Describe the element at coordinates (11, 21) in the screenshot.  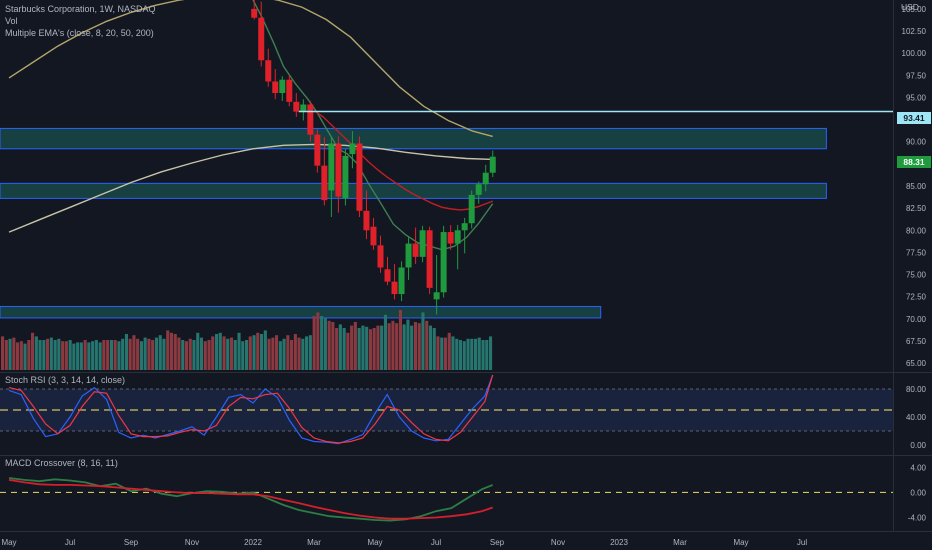
I see `volume-legend: Vol` at that location.